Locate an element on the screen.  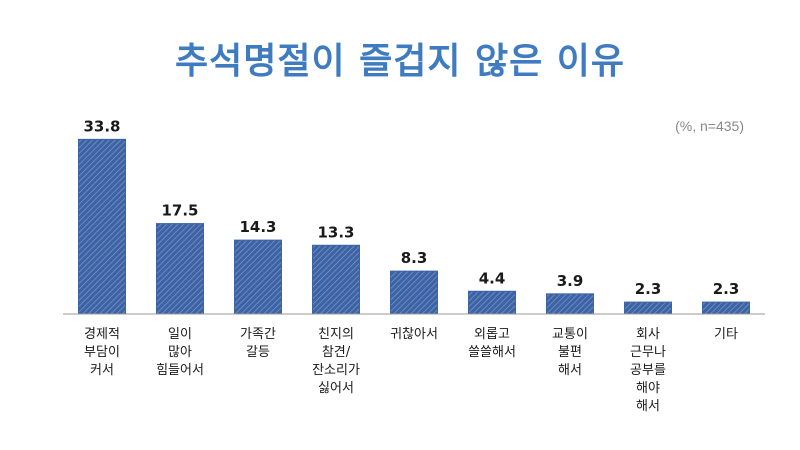
category-label-line: 많아 is located at coordinates (180, 352).